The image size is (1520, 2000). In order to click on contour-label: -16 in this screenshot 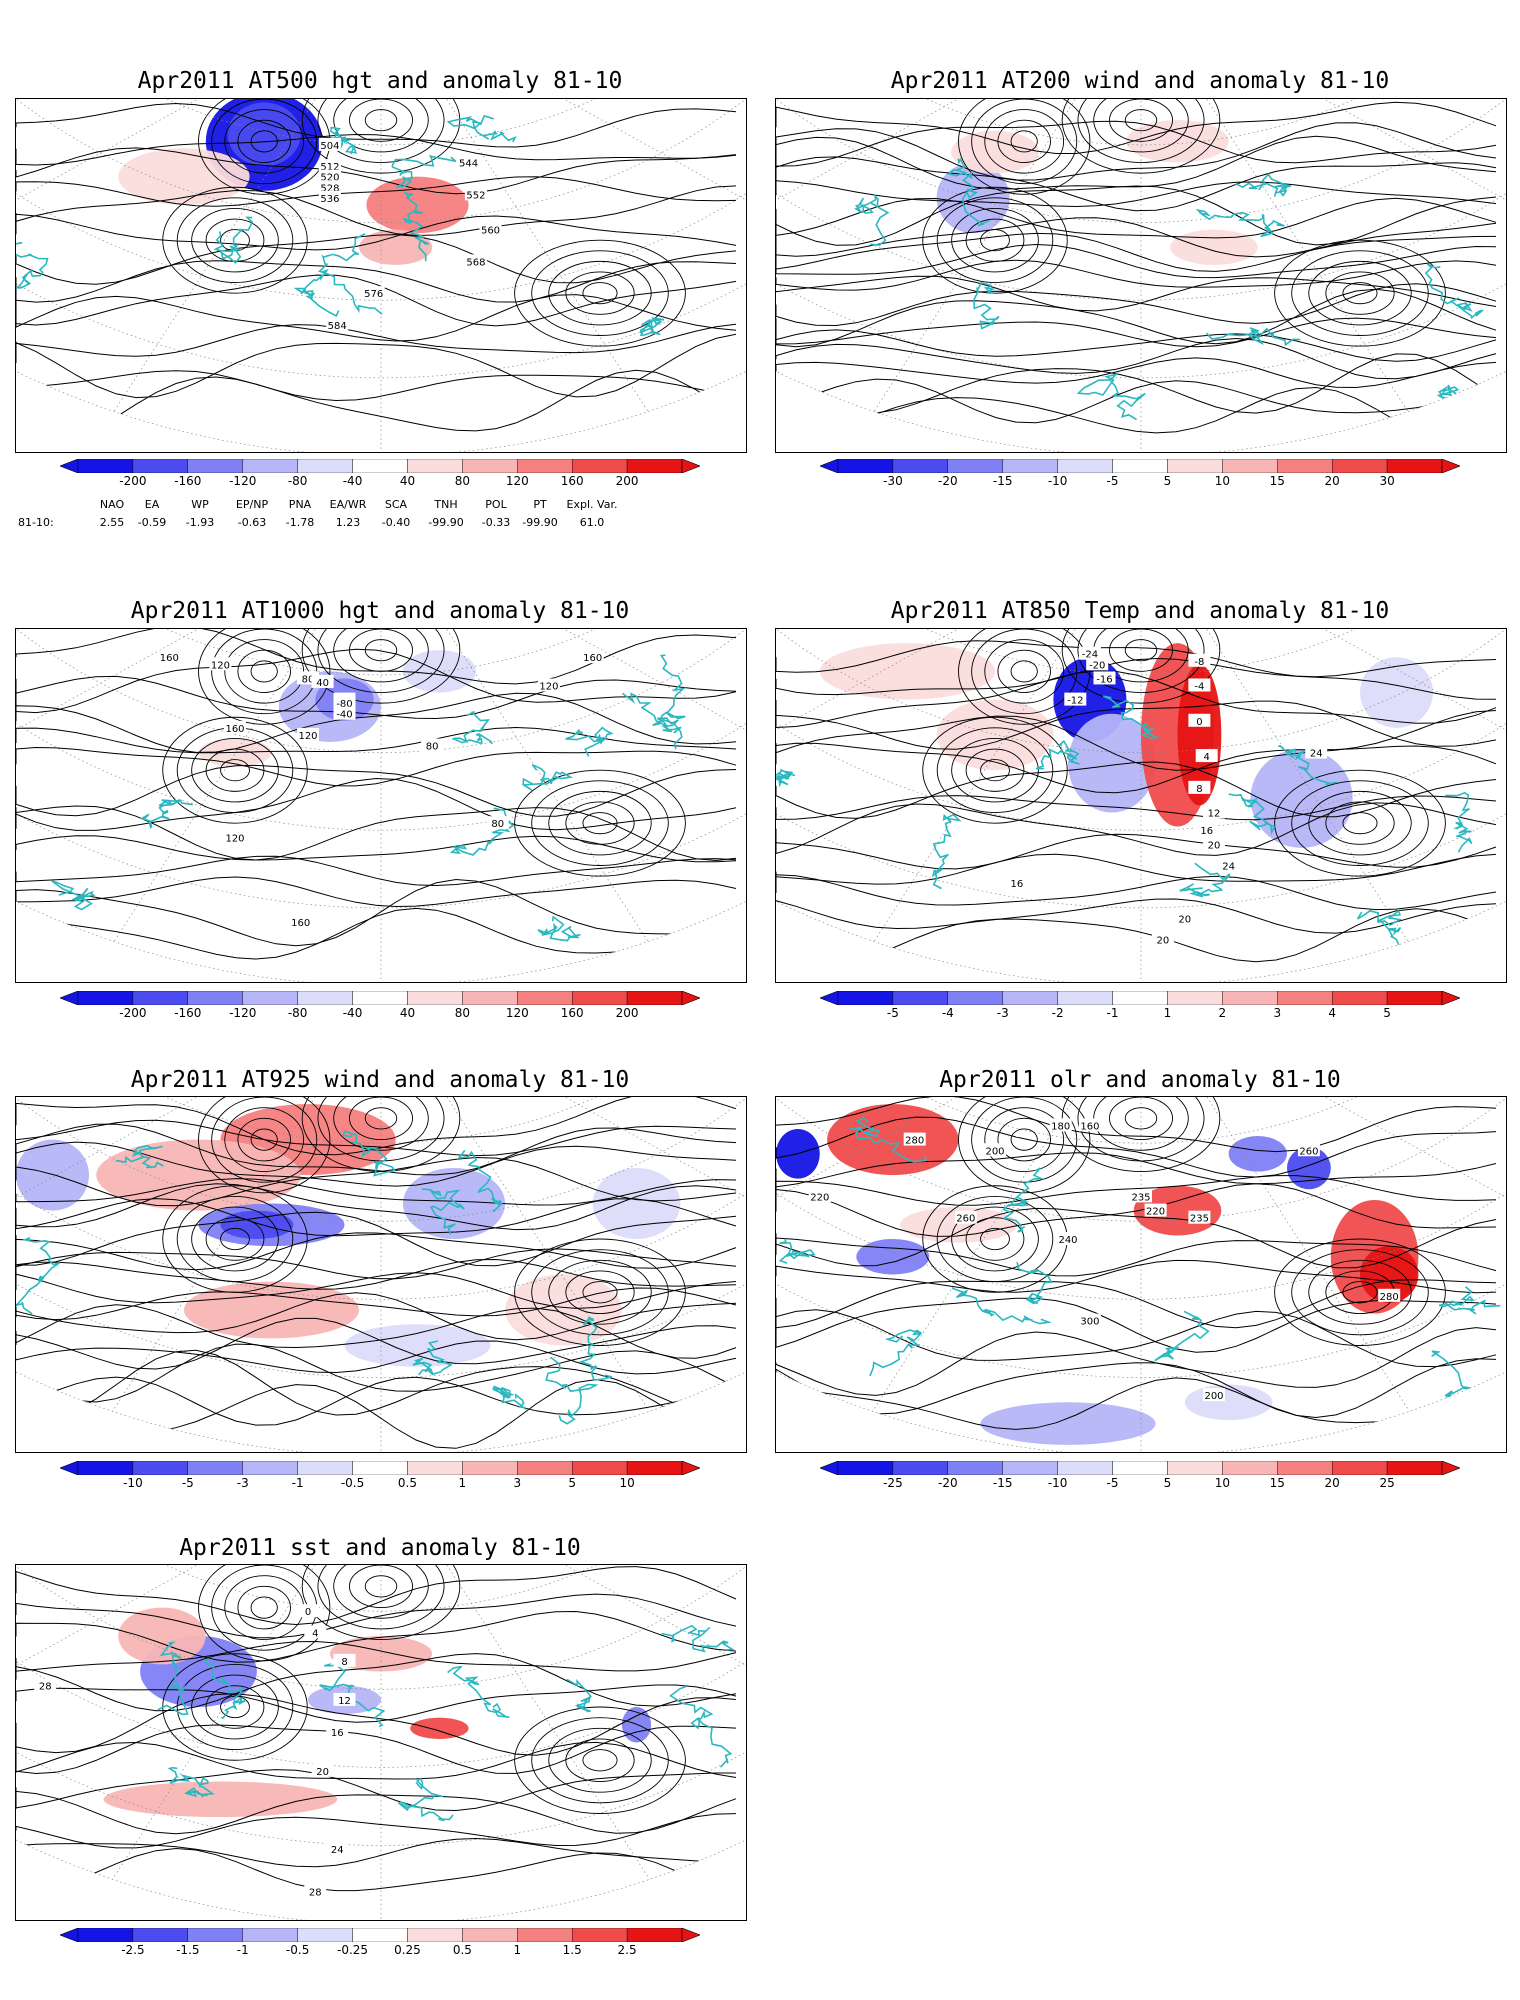, I will do `click(1104, 679)`.